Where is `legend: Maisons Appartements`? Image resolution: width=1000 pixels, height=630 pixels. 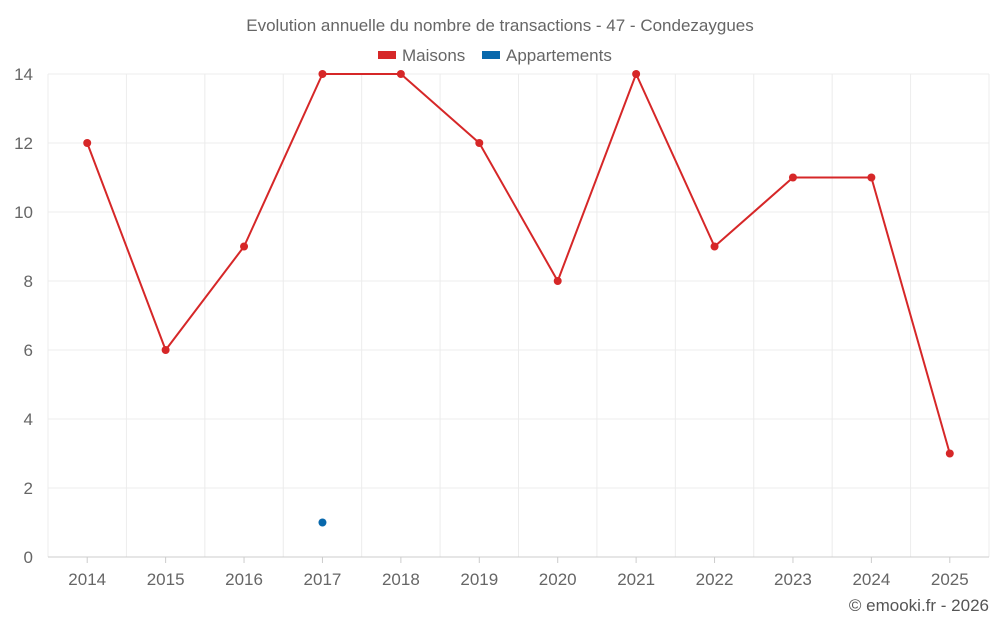
legend: Maisons Appartements is located at coordinates (495, 55).